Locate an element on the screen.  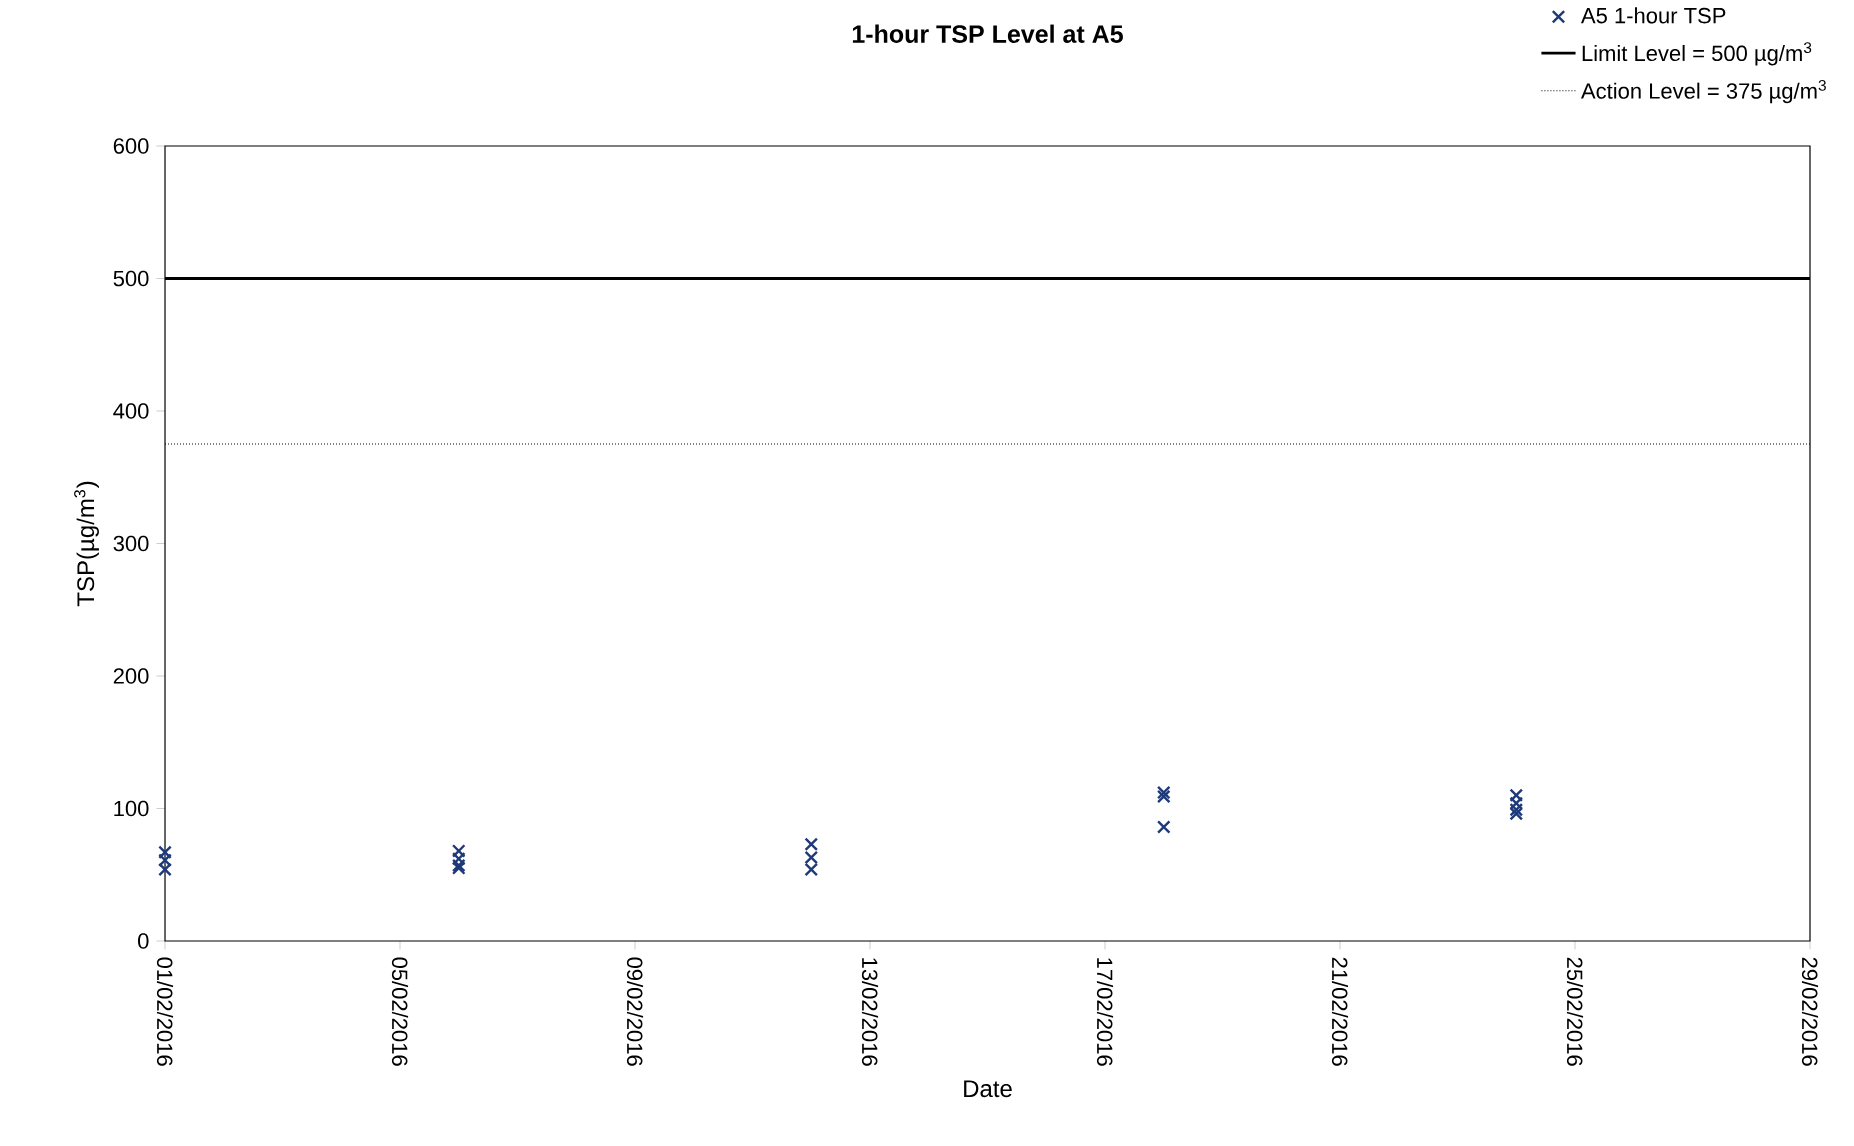
y-axis-title: TSP(µg/m$^{3}$) is located at coordinates (86, 544).